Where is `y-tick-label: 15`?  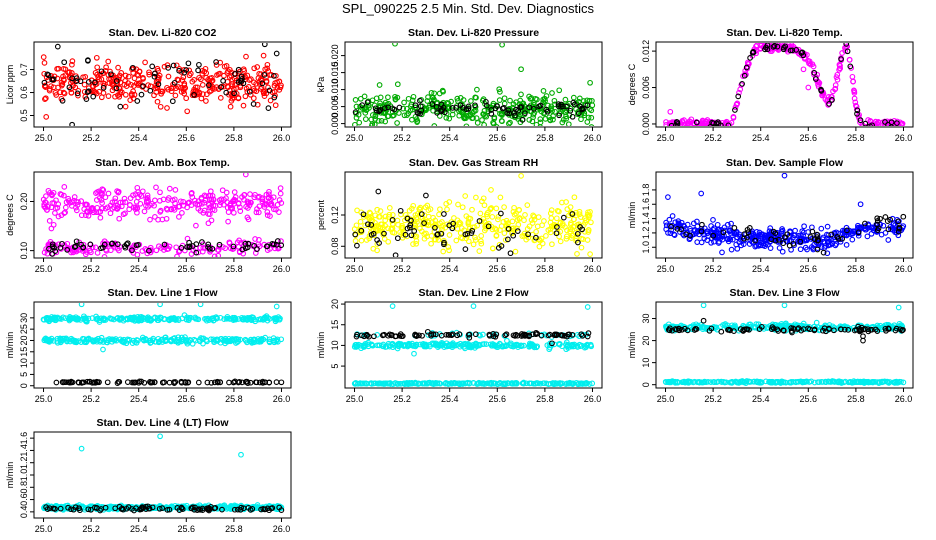
y-tick-label: 15 is located at coordinates (335, 325).